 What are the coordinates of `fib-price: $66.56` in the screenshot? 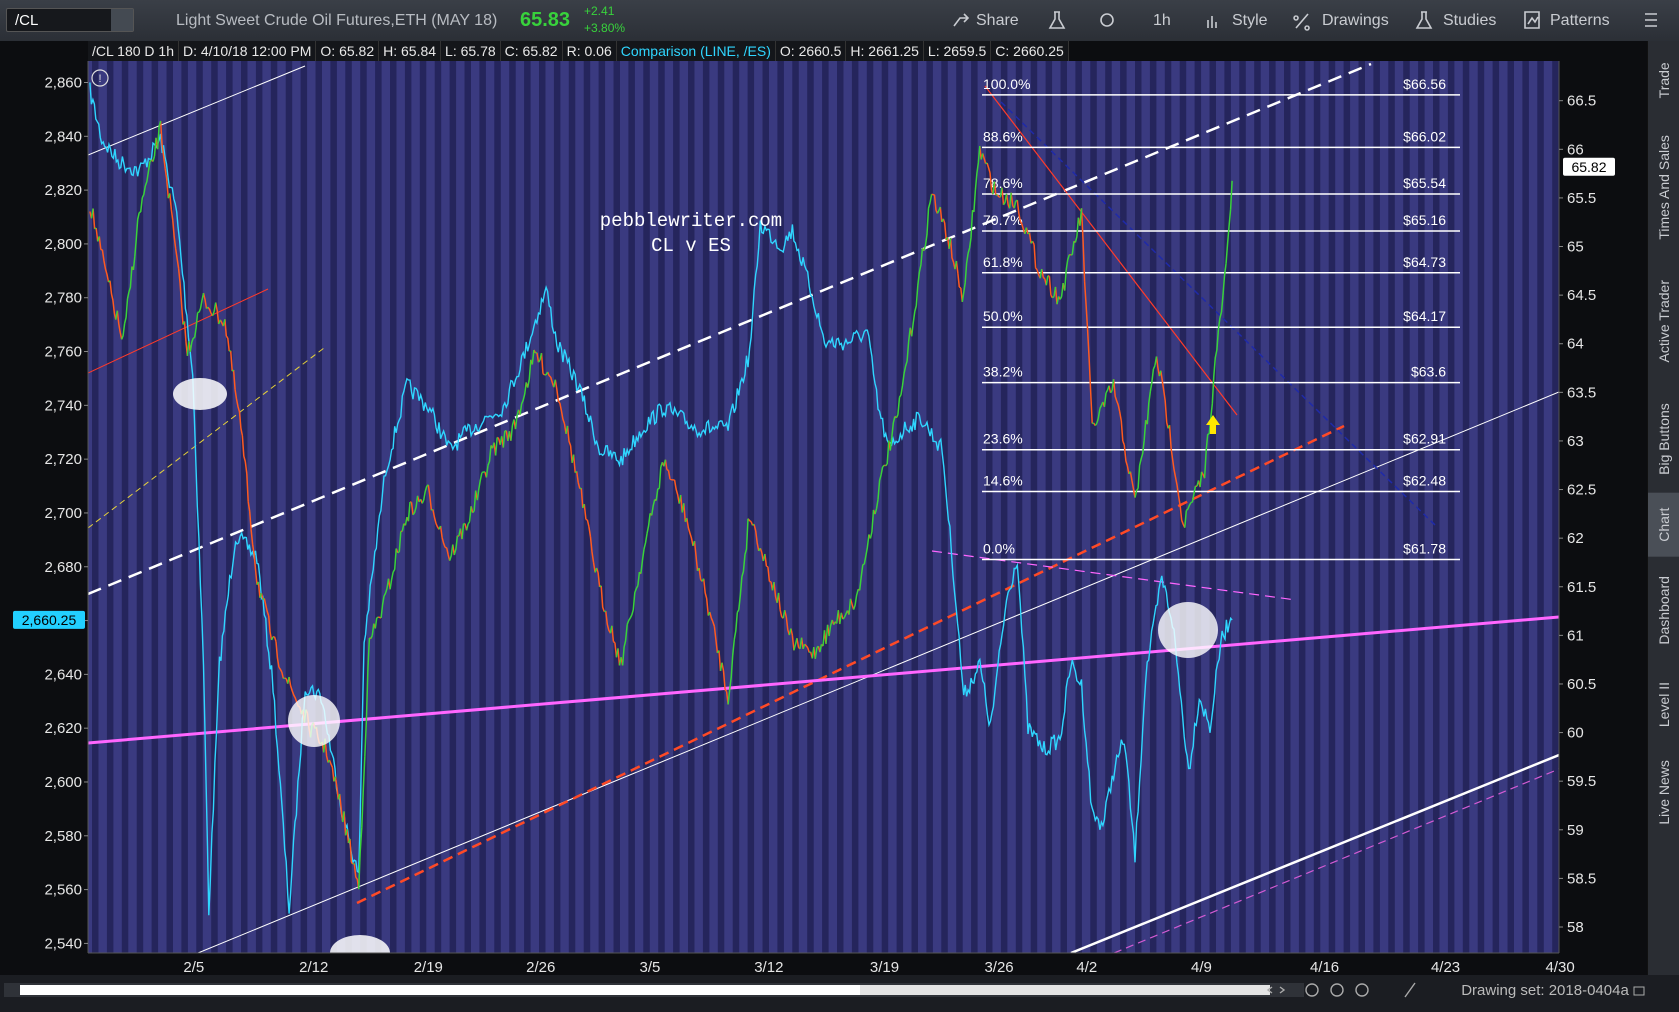 It's located at (1424, 84).